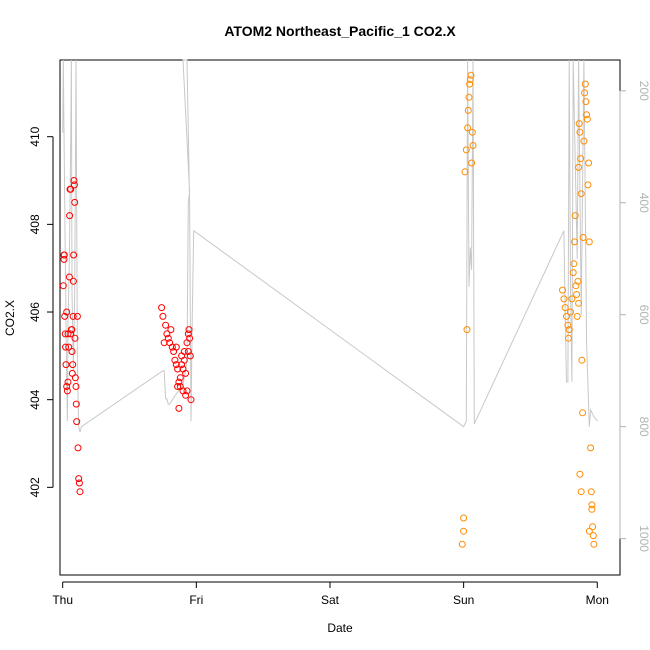 The image size is (650, 650). What do you see at coordinates (634, 316) in the screenshot?
I see `y-axis-right: 200 400 600 800 1000` at bounding box center [634, 316].